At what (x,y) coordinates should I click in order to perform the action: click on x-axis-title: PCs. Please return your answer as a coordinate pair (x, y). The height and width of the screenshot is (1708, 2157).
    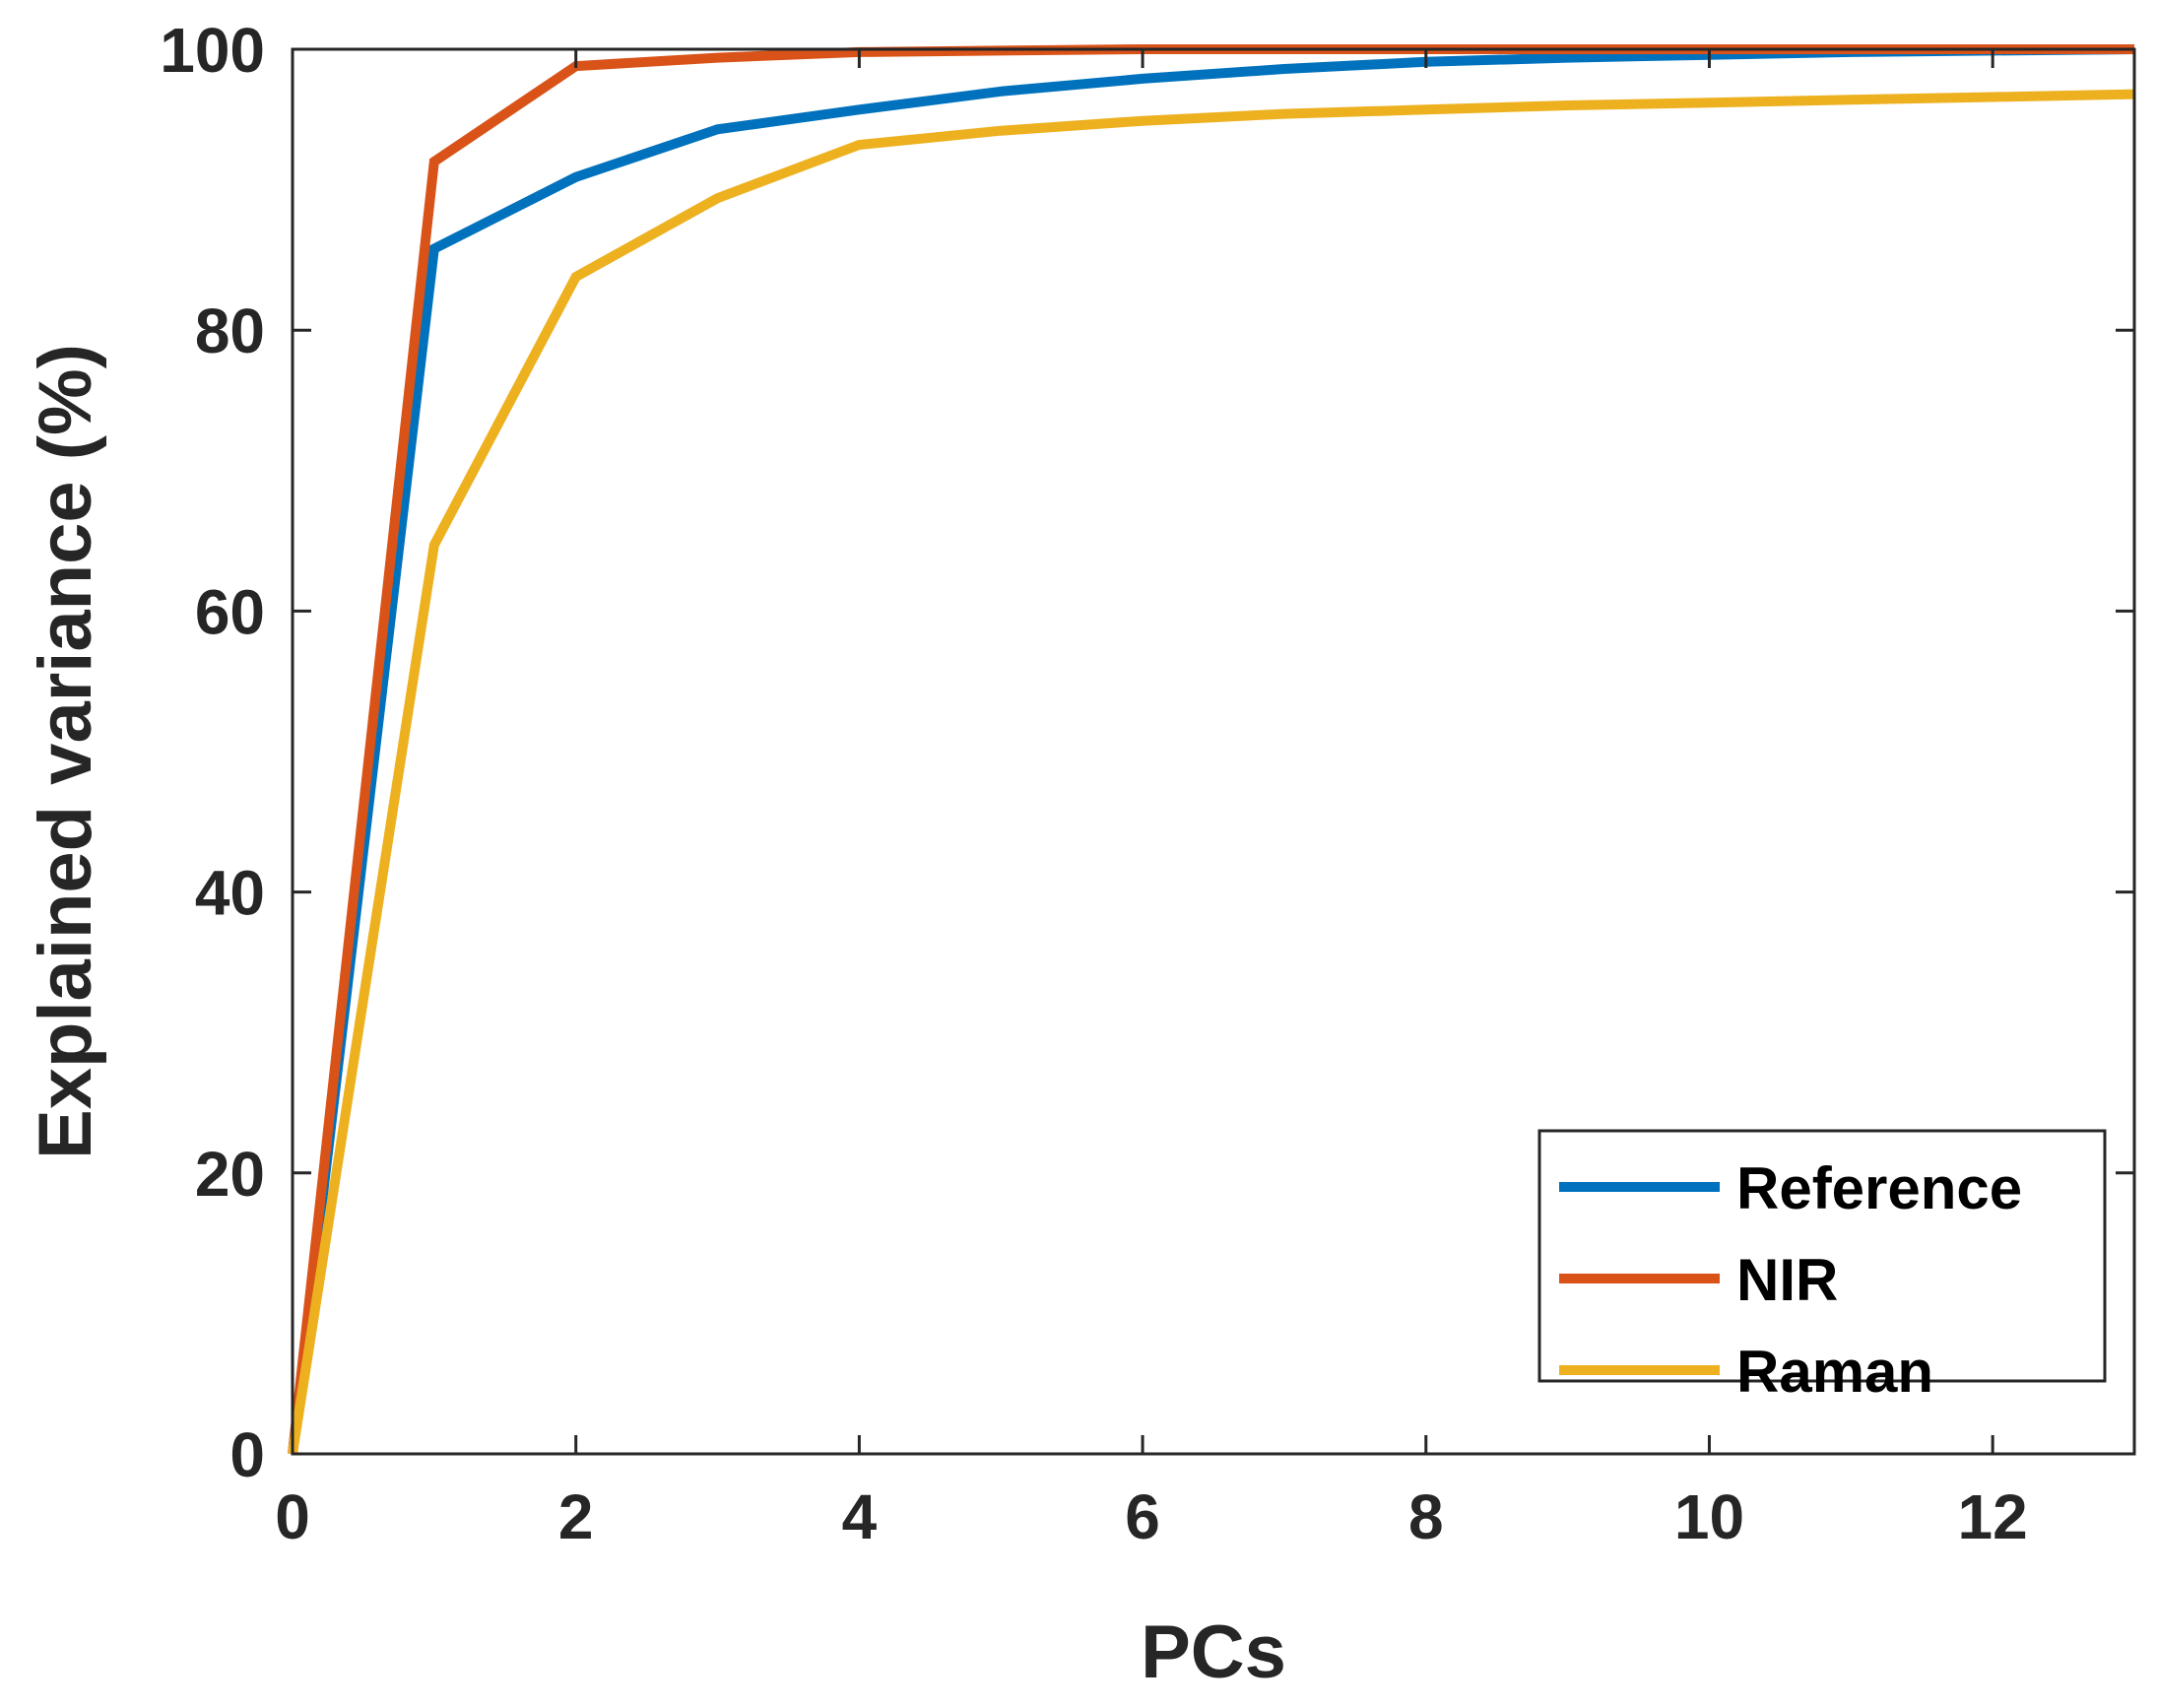
    Looking at the image, I should click on (1213, 1652).